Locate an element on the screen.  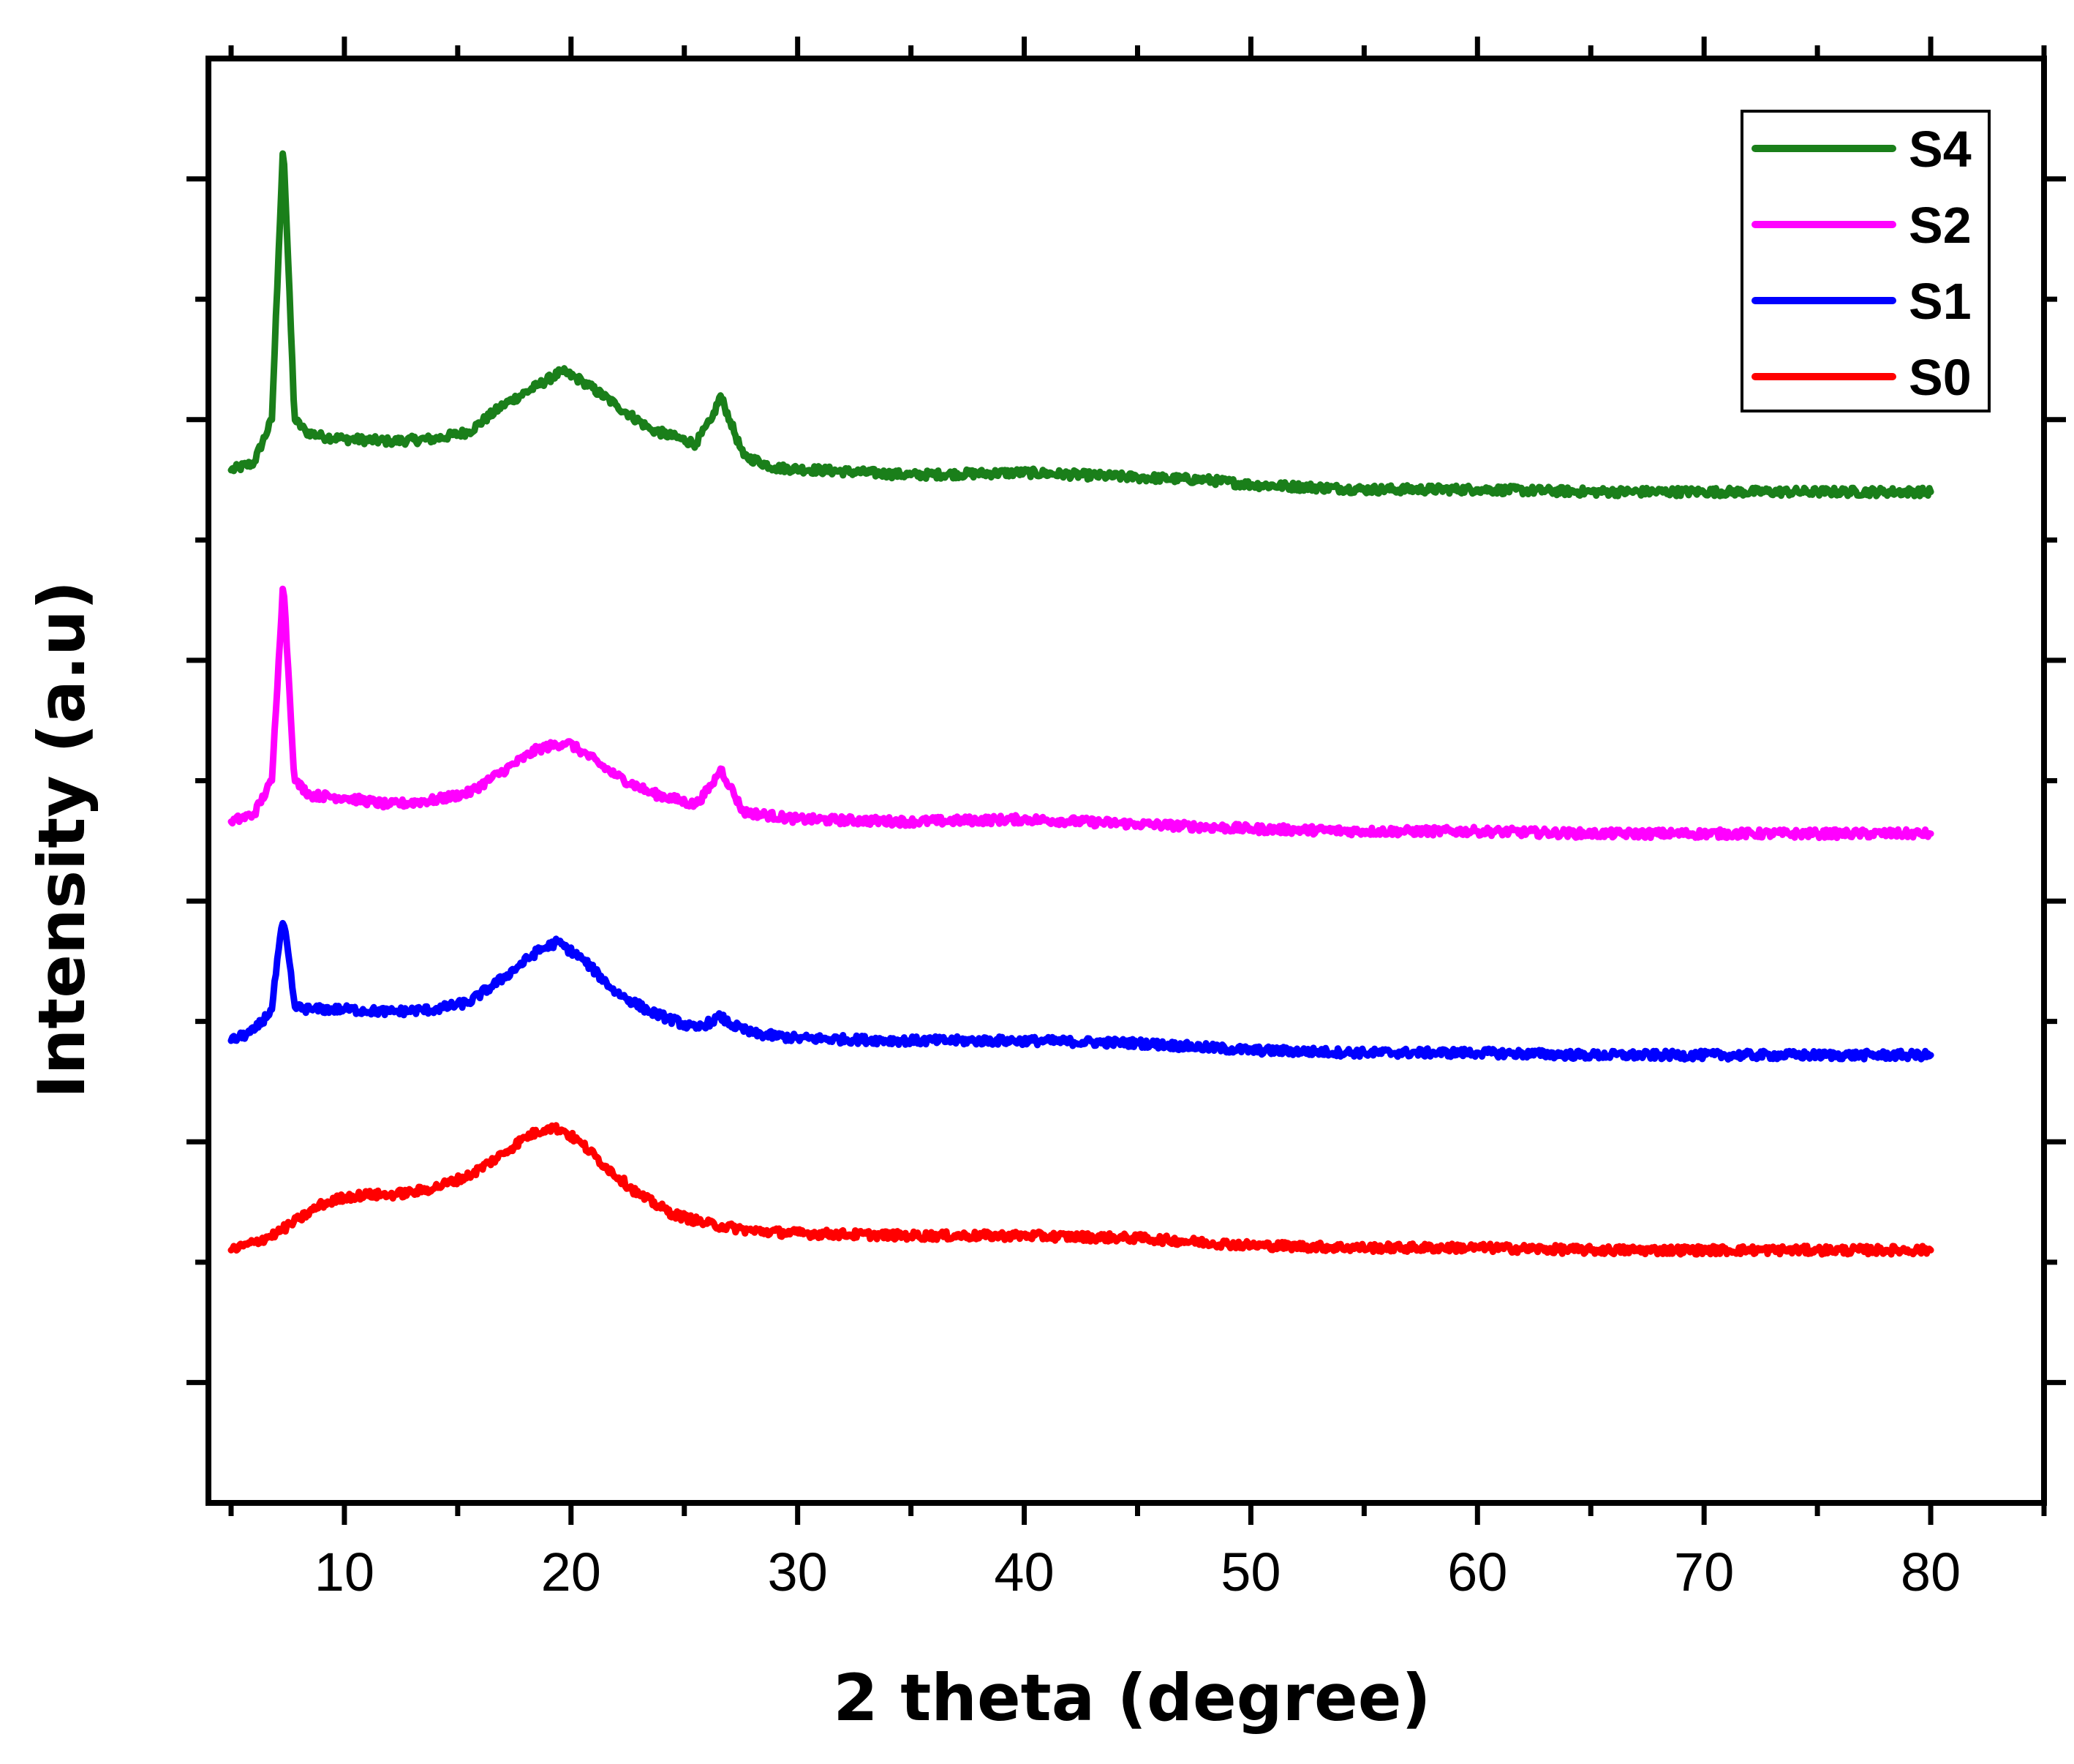
legend-label-s0: S0 is located at coordinates (1940, 377).